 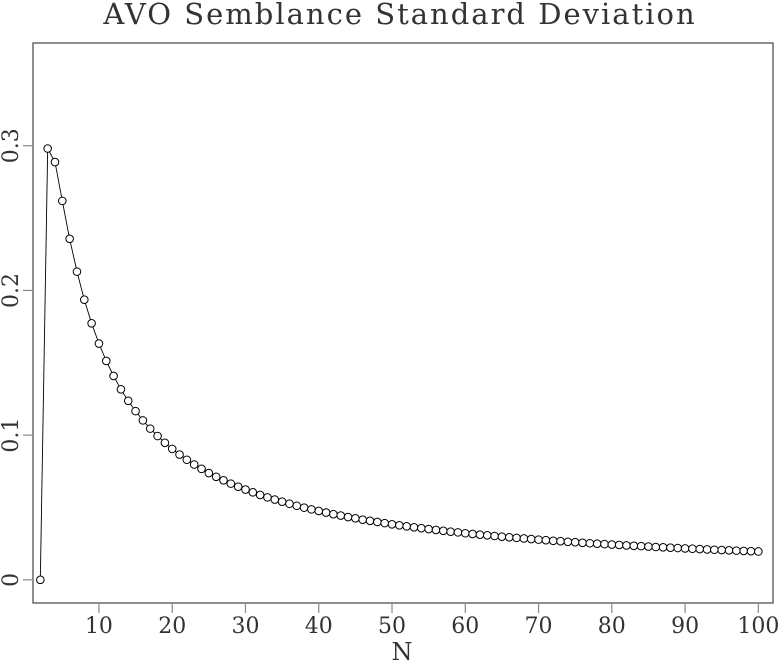 I want to click on x-tick-label: 80, so click(x=612, y=626).